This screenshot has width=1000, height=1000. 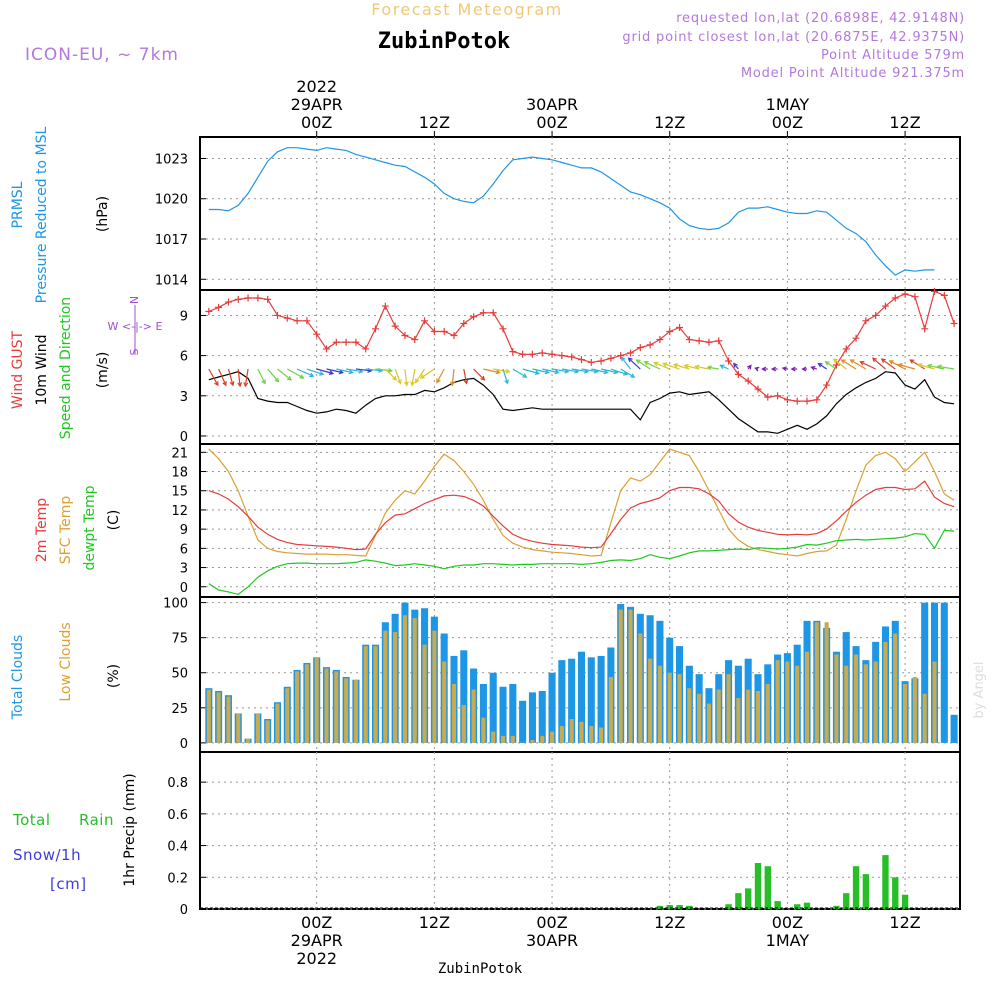 What do you see at coordinates (480, 969) in the screenshot?
I see `footer-station: ZubinPotok` at bounding box center [480, 969].